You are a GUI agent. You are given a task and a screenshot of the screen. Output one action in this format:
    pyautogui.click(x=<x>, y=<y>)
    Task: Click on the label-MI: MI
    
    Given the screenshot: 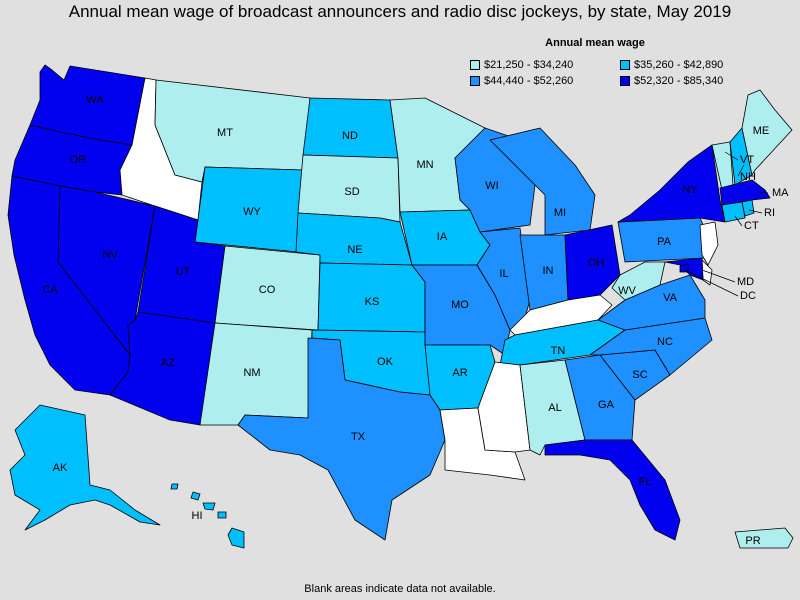 What is the action you would take?
    pyautogui.click(x=560, y=213)
    